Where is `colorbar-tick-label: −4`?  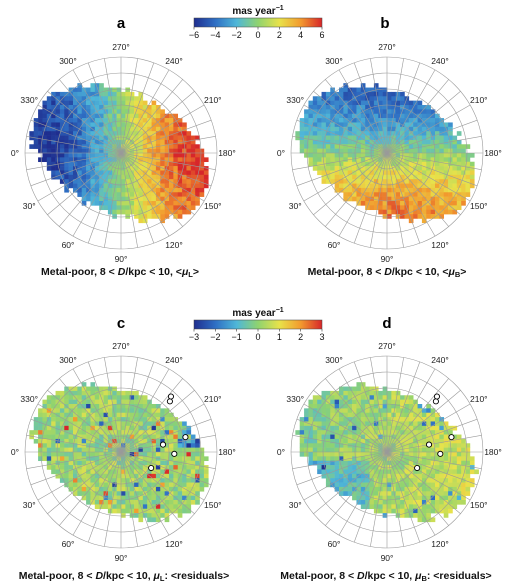
colorbar-tick-label: −4 is located at coordinates (215, 35).